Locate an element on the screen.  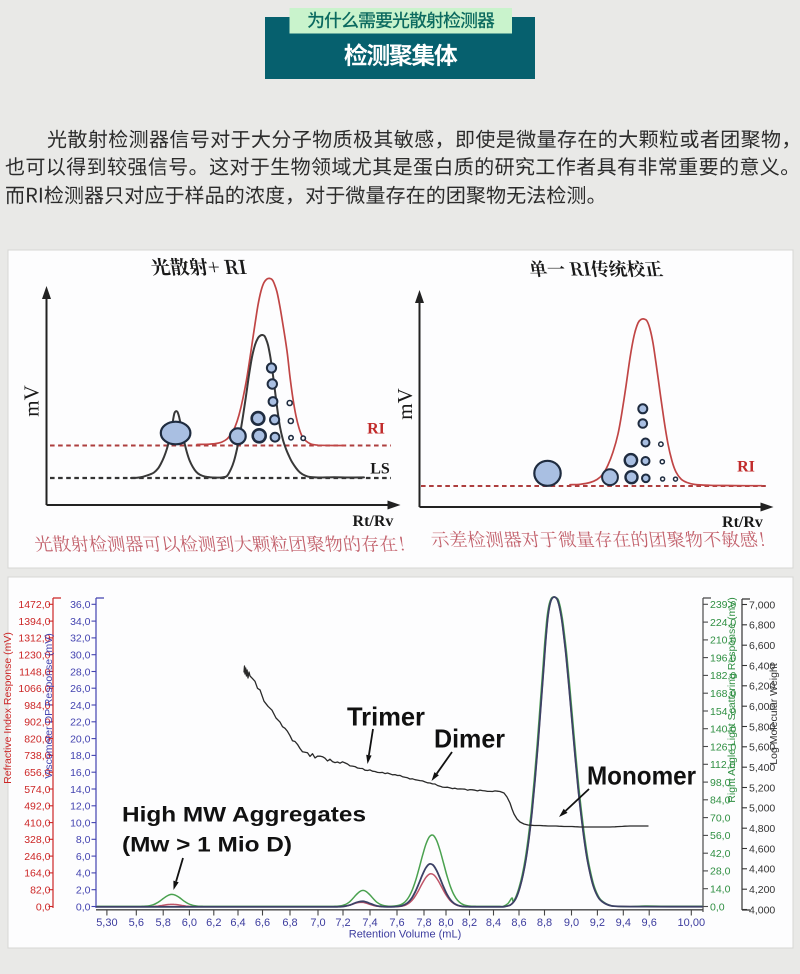
svg-text: 1394,0 is located at coordinates (34, 622).